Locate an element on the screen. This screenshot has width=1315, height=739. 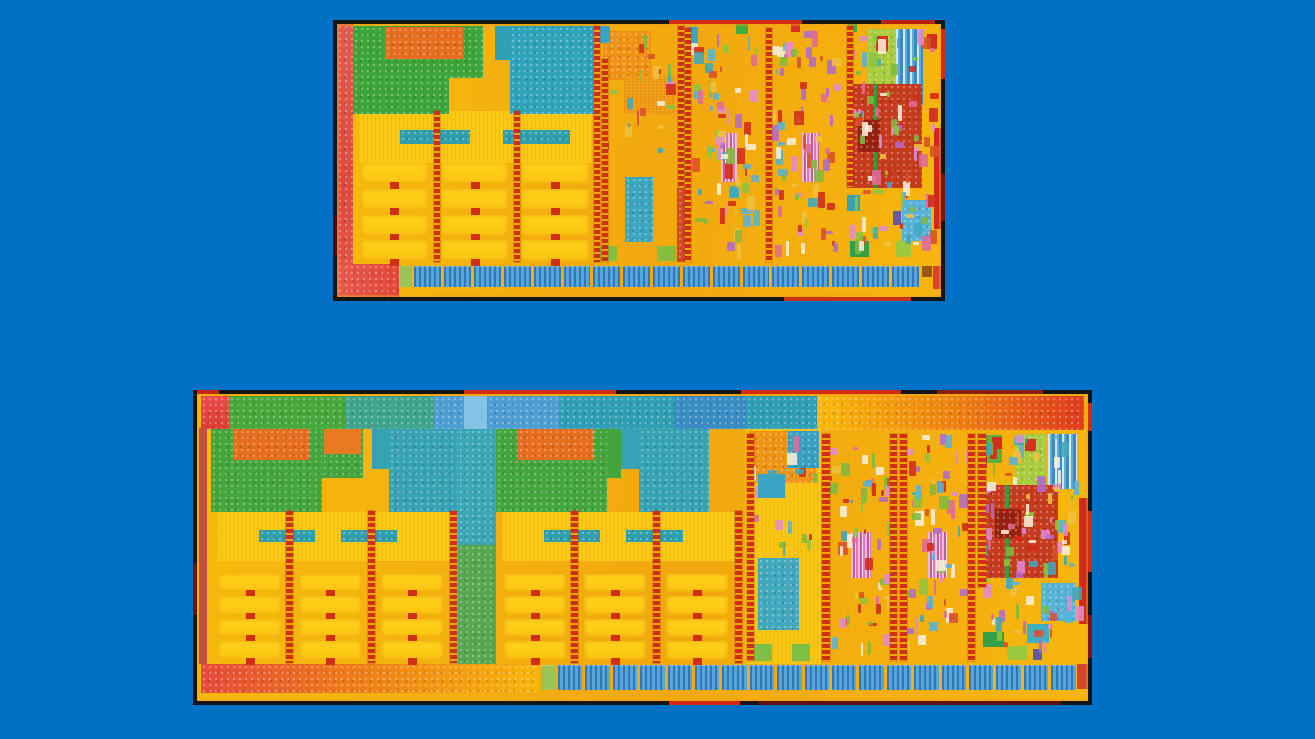
slice1-teal-a is located at coordinates (424, 470).